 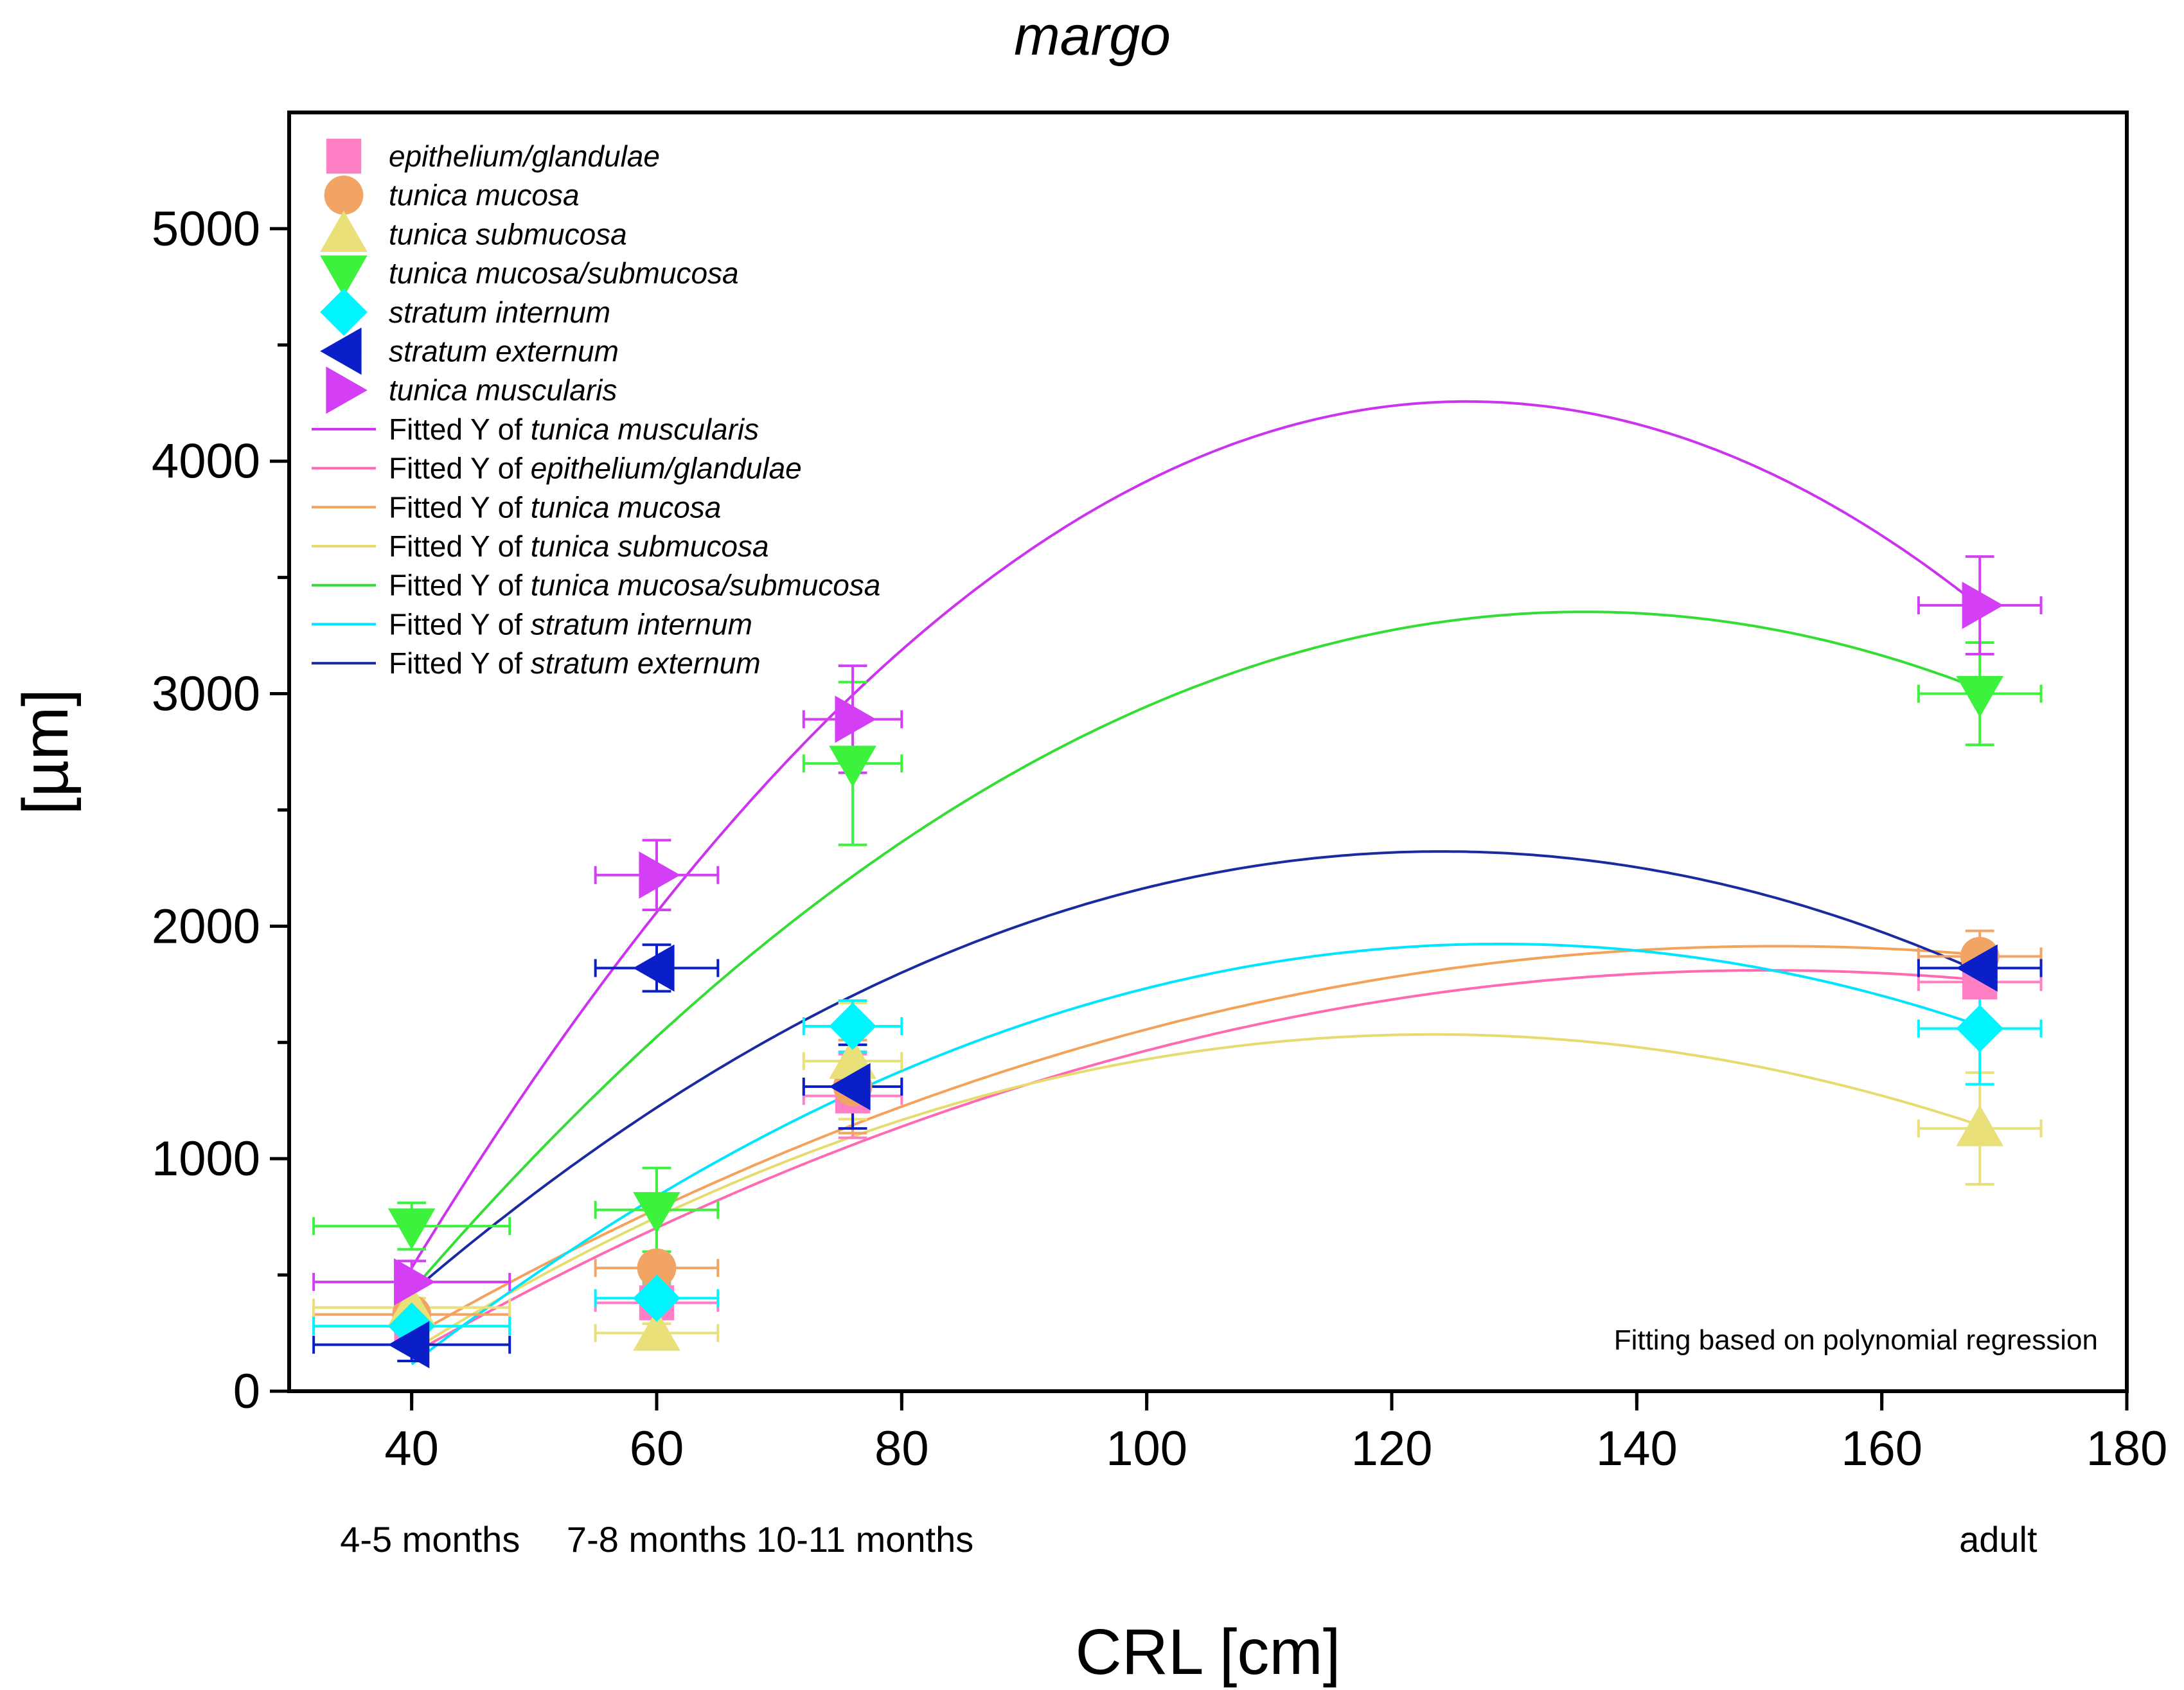 What do you see at coordinates (344, 156) in the screenshot?
I see `legend-marker-epithelium-glandulae` at bounding box center [344, 156].